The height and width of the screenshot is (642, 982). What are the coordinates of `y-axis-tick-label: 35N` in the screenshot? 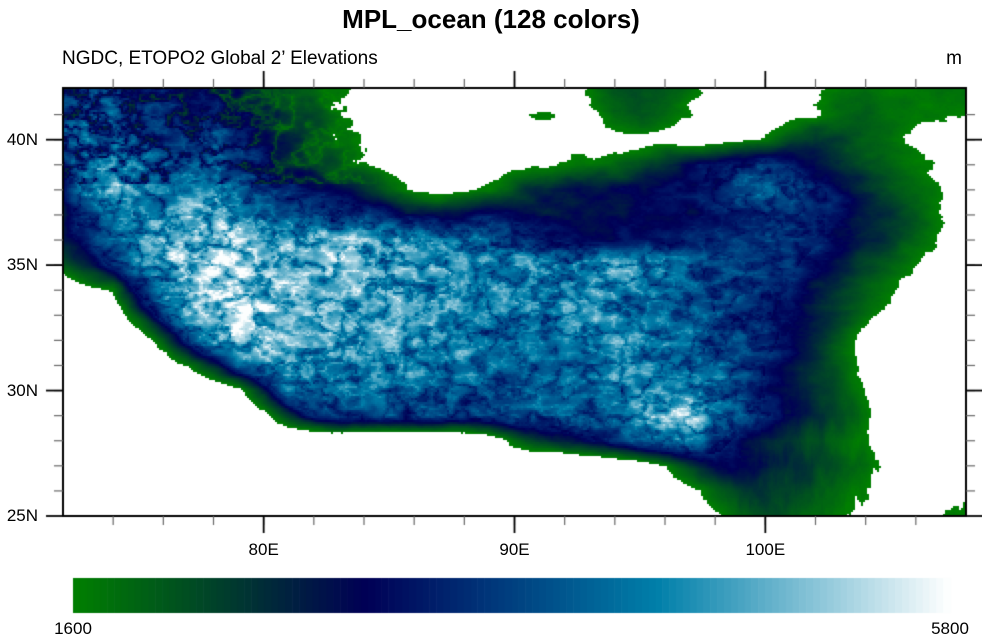 It's located at (22, 265).